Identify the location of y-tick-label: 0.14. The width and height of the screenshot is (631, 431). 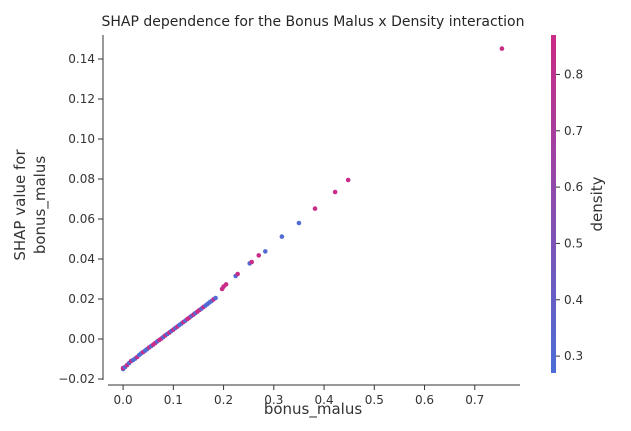
(81, 59).